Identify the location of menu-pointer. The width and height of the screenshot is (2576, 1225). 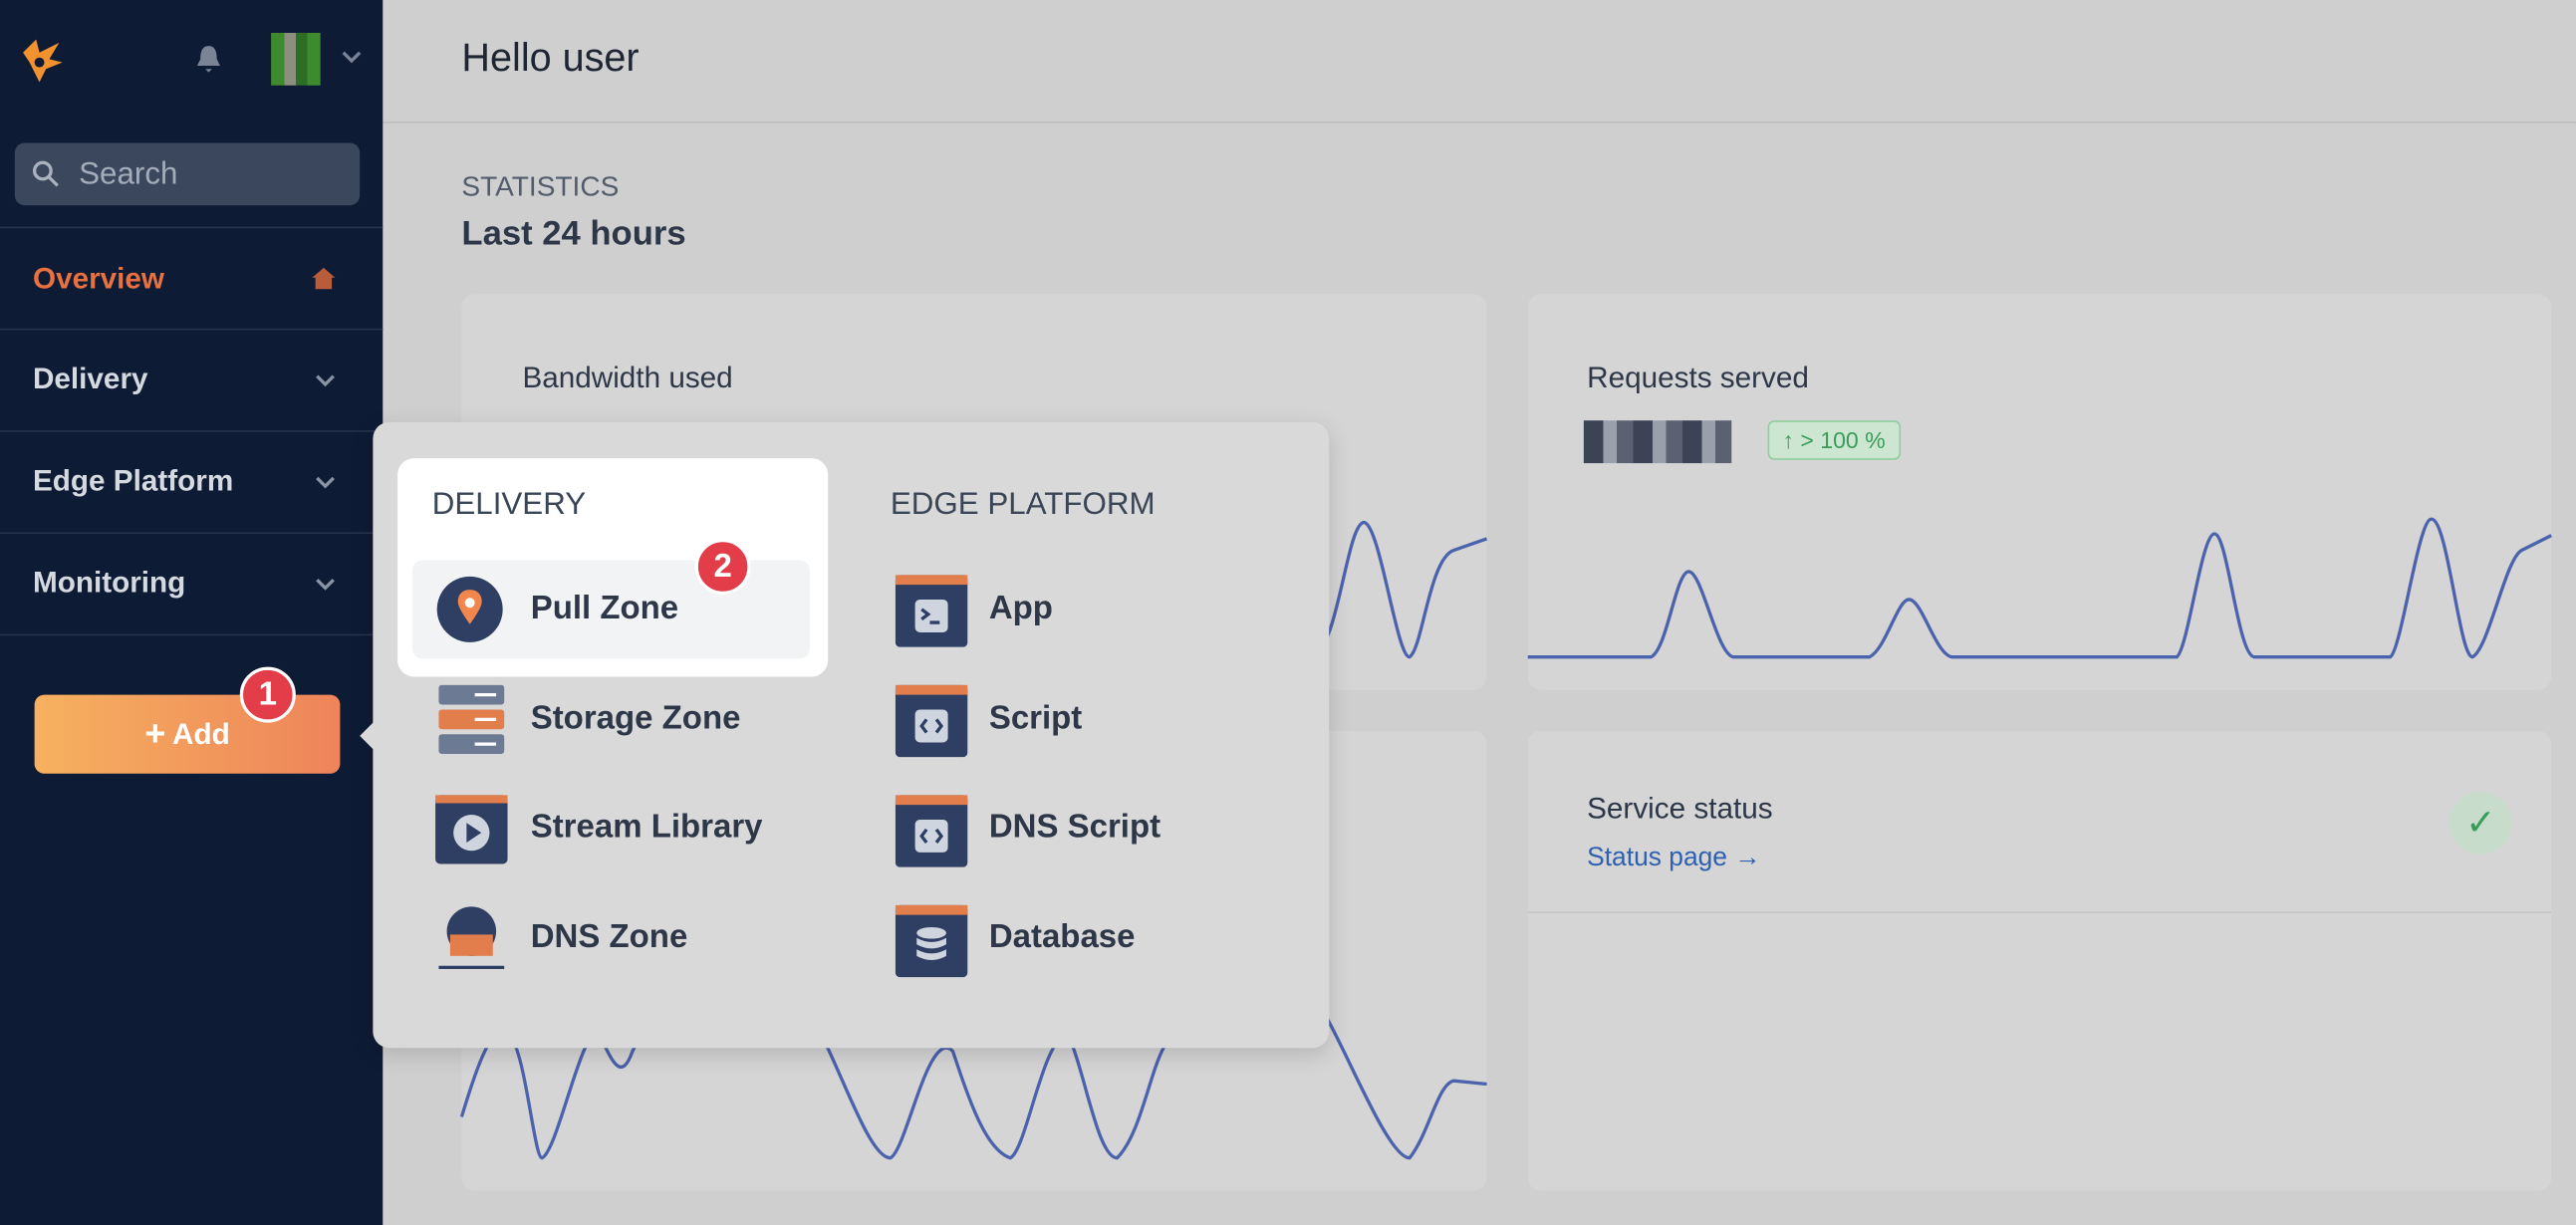
(368, 736).